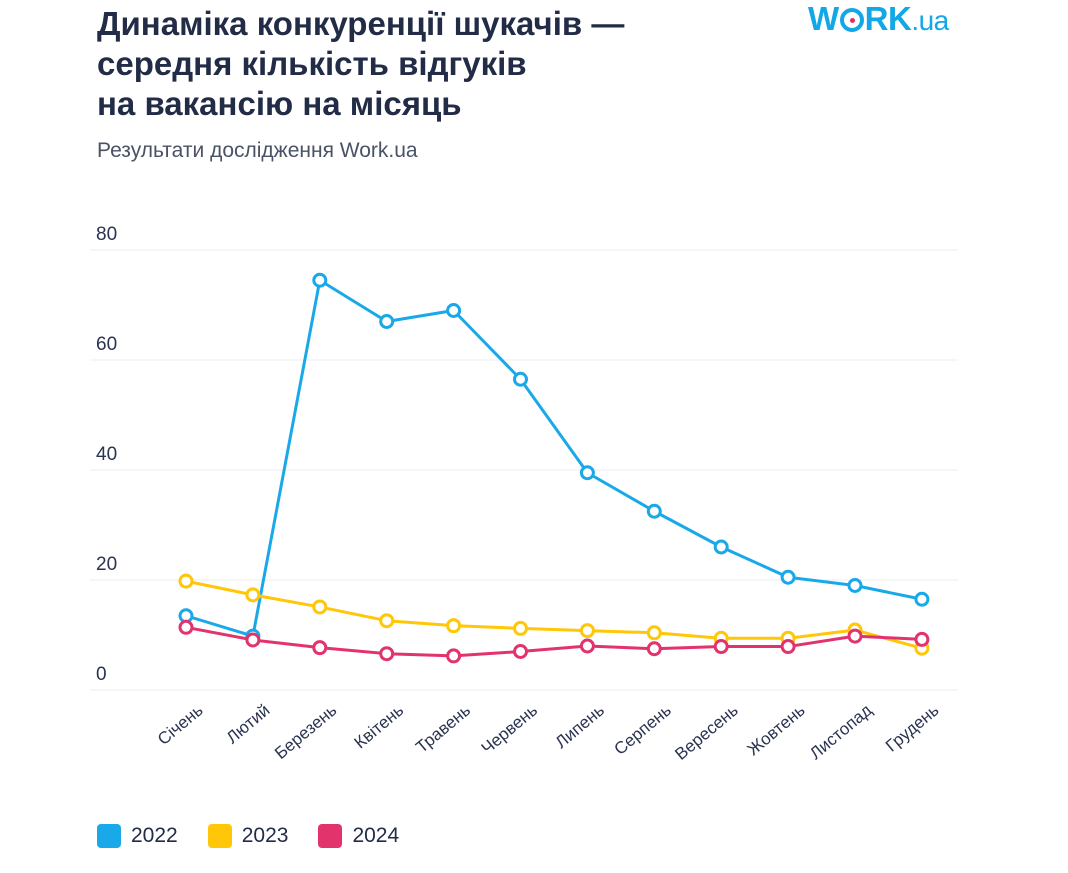 This screenshot has height=873, width=1068. I want to click on x-tick-label-11: Листопад, so click(841, 731).